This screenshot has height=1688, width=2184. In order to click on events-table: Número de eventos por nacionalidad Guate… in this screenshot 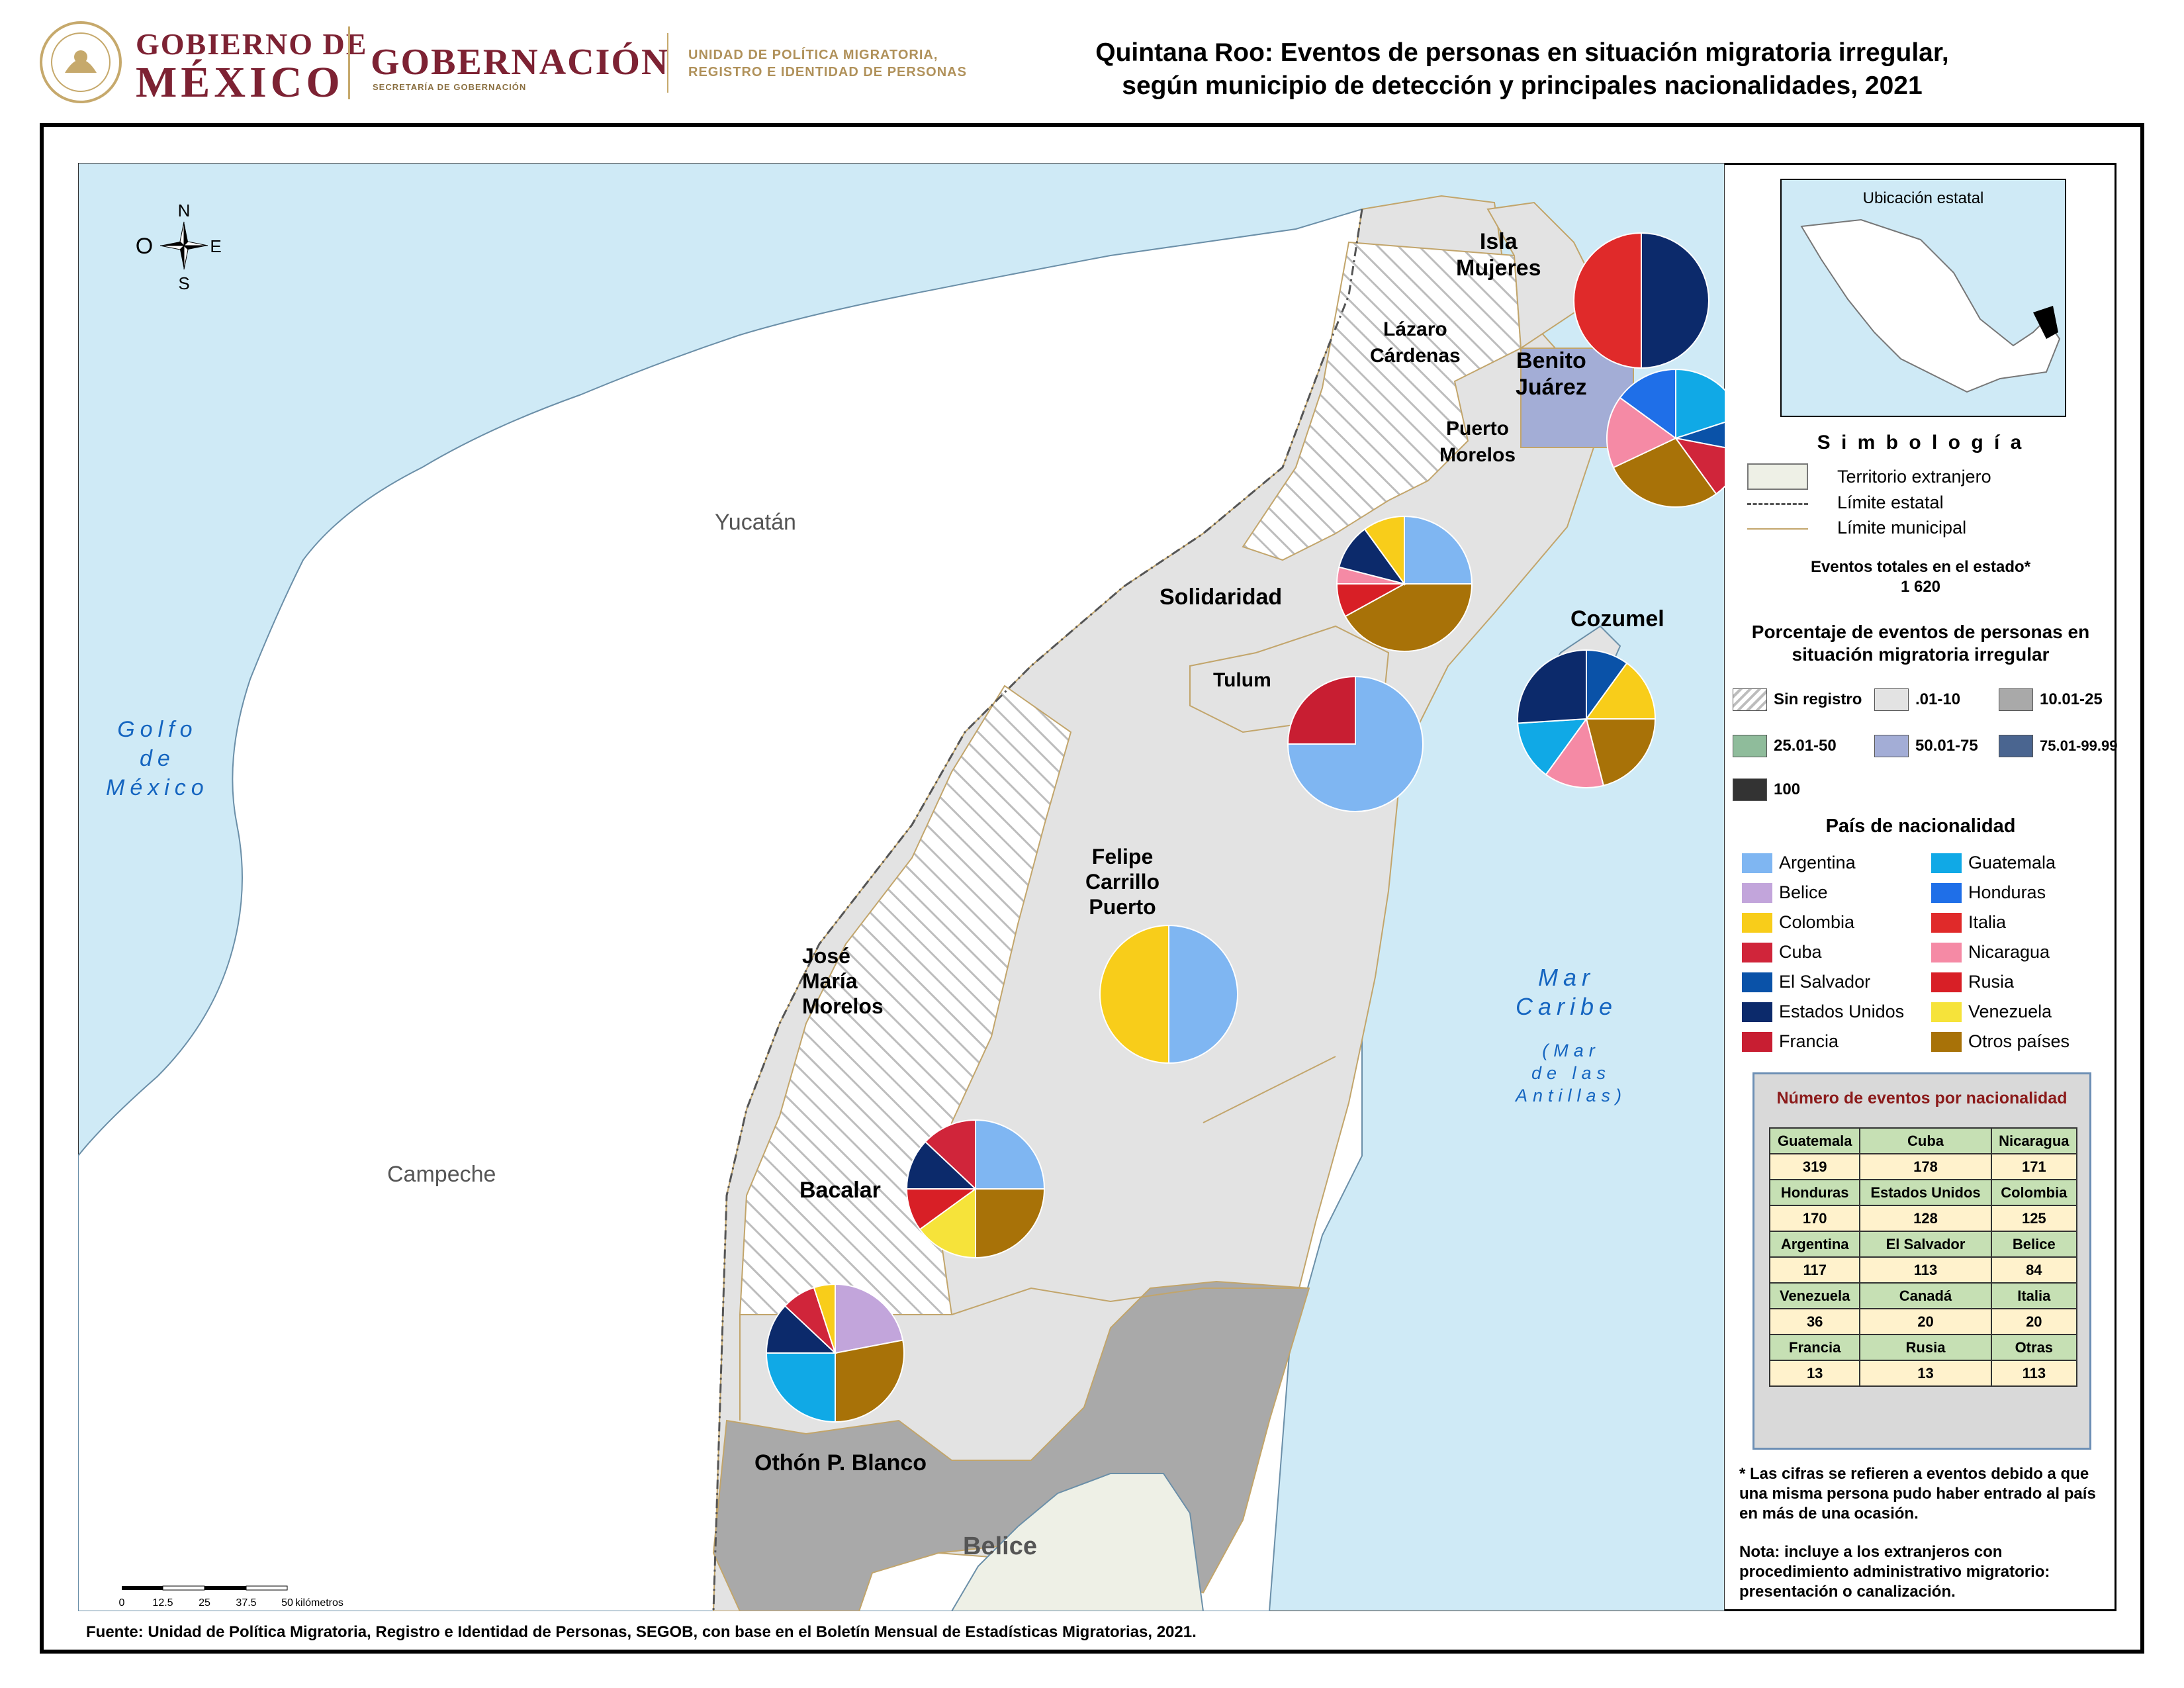, I will do `click(1922, 1261)`.